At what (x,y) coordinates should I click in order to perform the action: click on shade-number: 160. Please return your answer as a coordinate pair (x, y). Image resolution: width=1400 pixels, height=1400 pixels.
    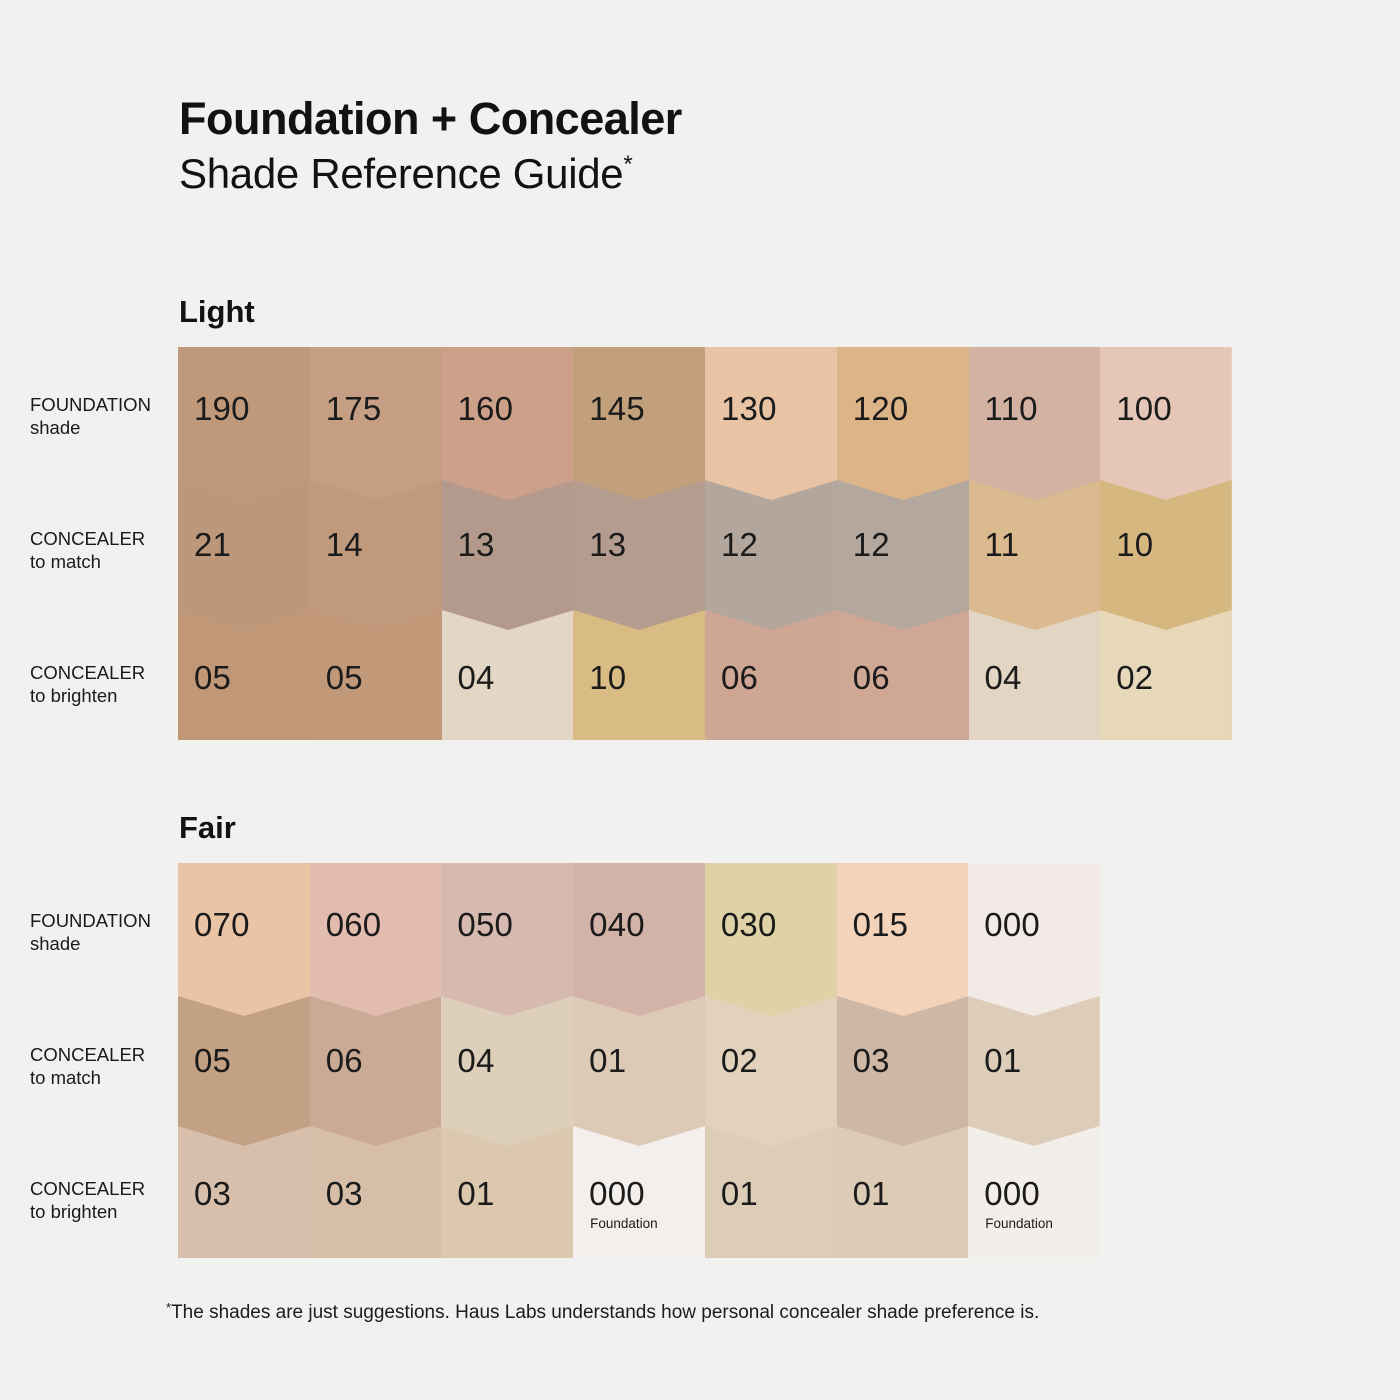
    Looking at the image, I should click on (485, 408).